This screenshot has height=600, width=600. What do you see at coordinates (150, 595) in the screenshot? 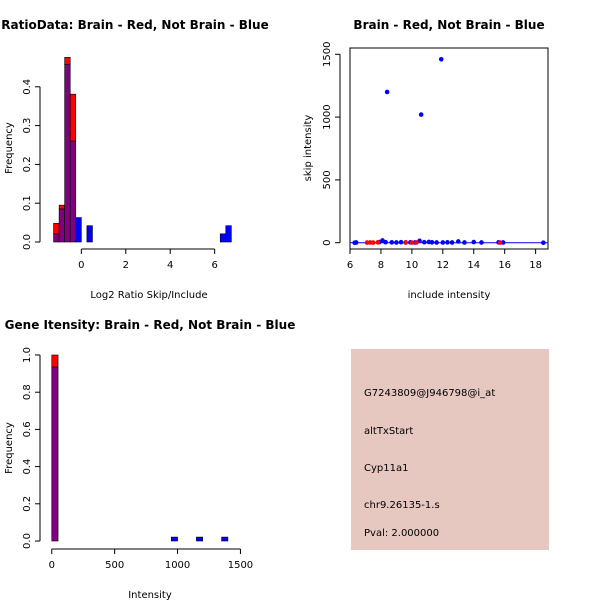
I see `gene-histogram-xlabel: Intensity` at bounding box center [150, 595].